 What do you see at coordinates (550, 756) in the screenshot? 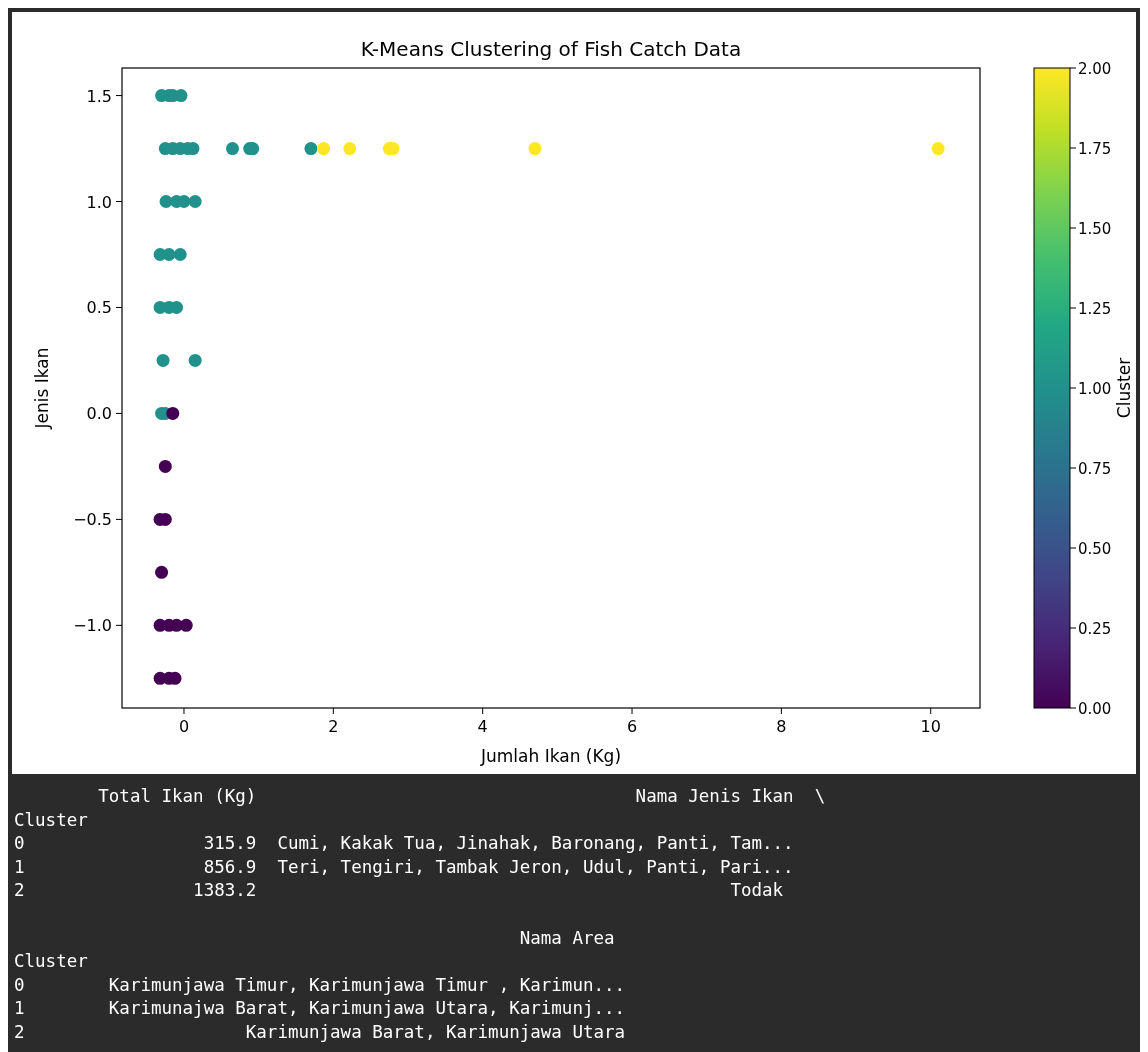
I see `x-axis-title: Jumlah Ikan (Kg)` at bounding box center [550, 756].